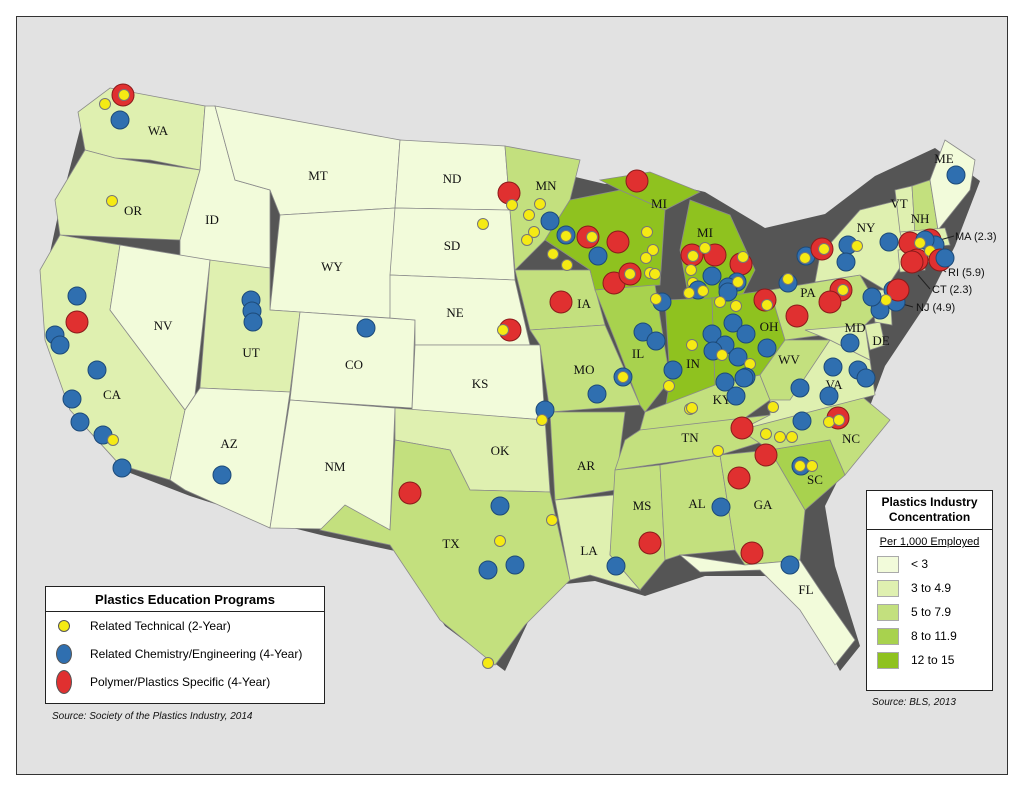 Image resolution: width=1024 pixels, height=791 pixels. Describe the element at coordinates (180, 682) in the screenshot. I see `legend-item-label: Polymer/Plastics Specific (4-Year)` at that location.